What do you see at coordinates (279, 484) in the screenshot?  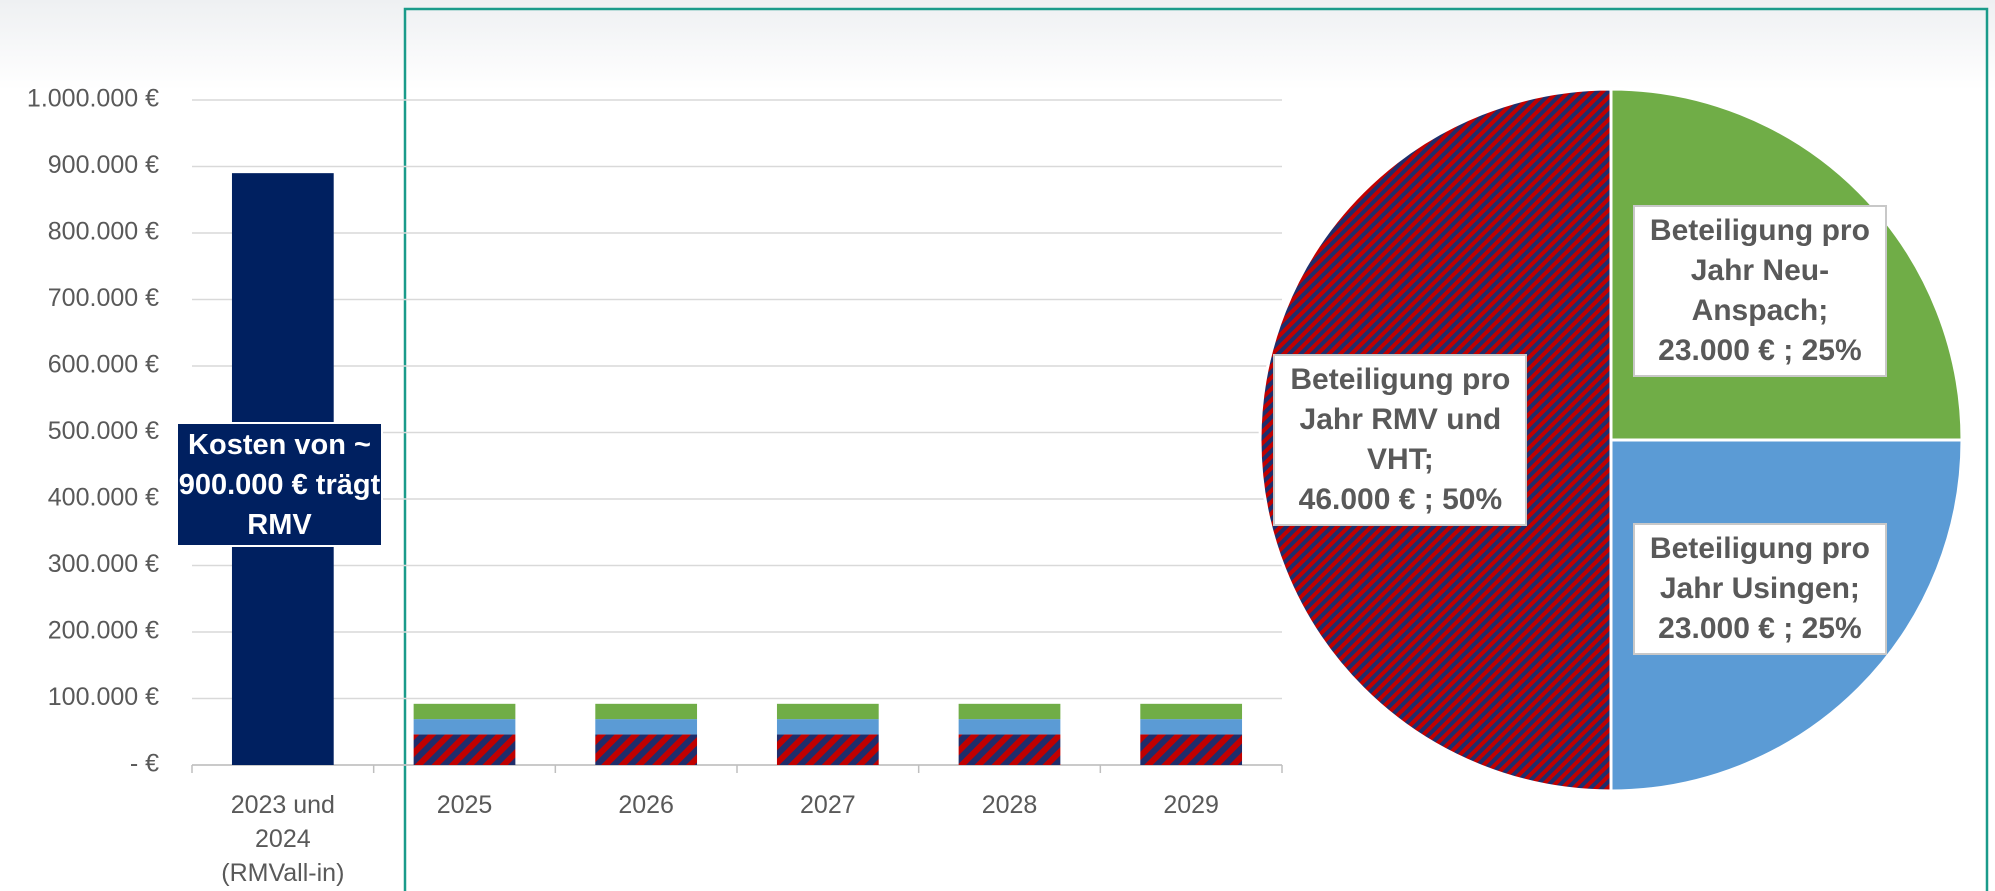 I see `annotation: Kosten von ~ 900.000 € trägt RMV` at bounding box center [279, 484].